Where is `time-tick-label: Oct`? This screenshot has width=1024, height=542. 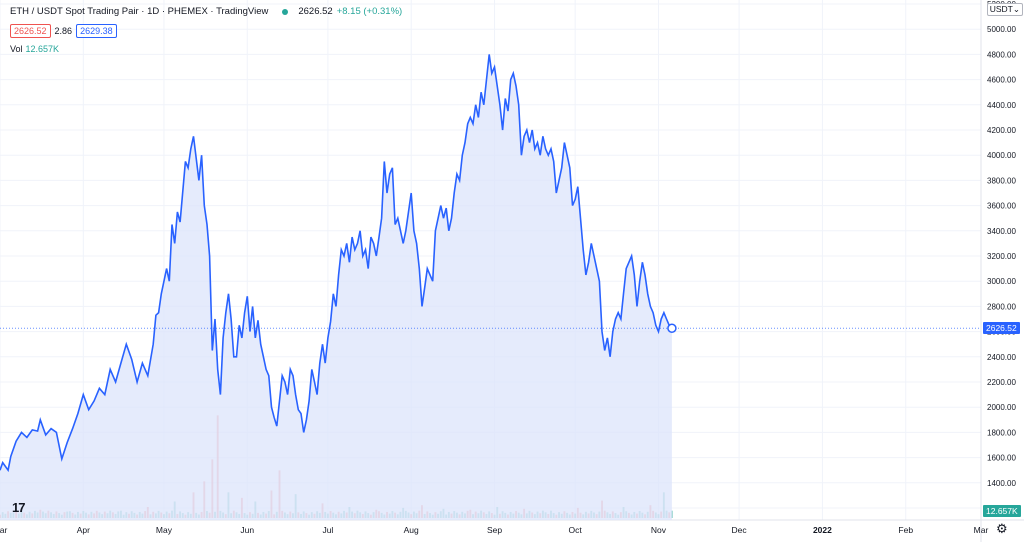 time-tick-label: Oct is located at coordinates (576, 530).